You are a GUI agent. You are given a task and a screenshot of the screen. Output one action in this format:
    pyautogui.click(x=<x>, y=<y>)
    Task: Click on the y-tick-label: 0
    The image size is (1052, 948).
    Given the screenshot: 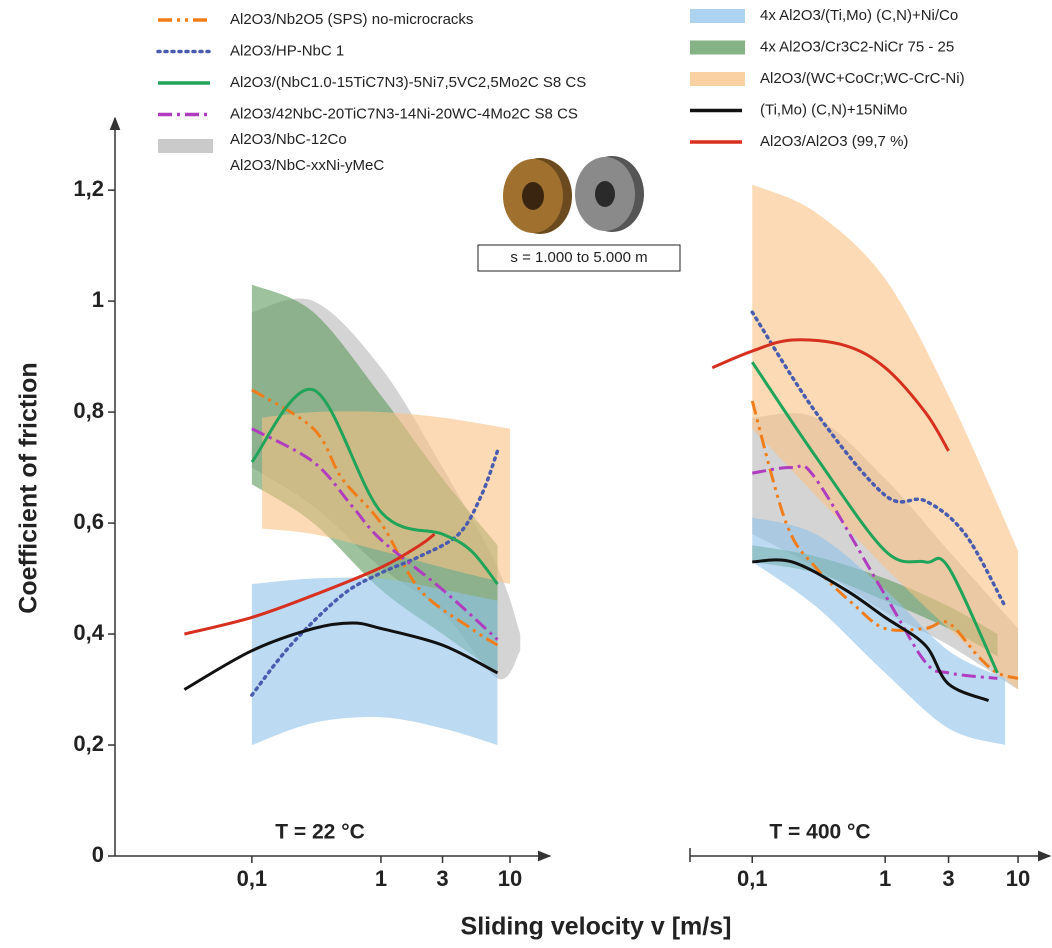 What is the action you would take?
    pyautogui.click(x=98, y=854)
    